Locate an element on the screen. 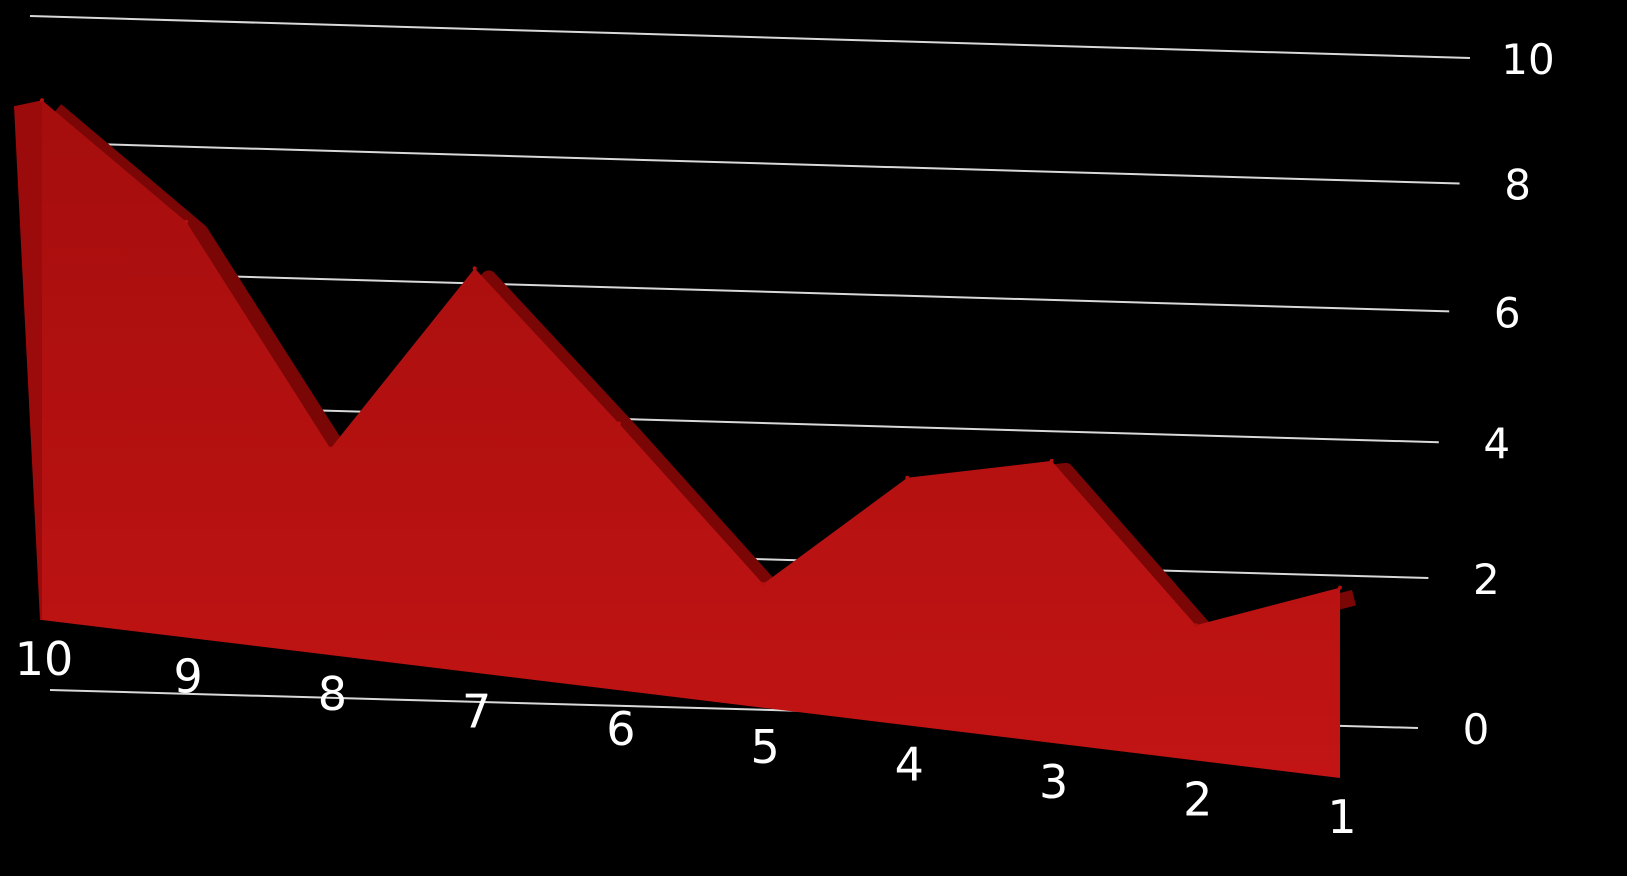  y-tick-label: 0 is located at coordinates (1476, 729).